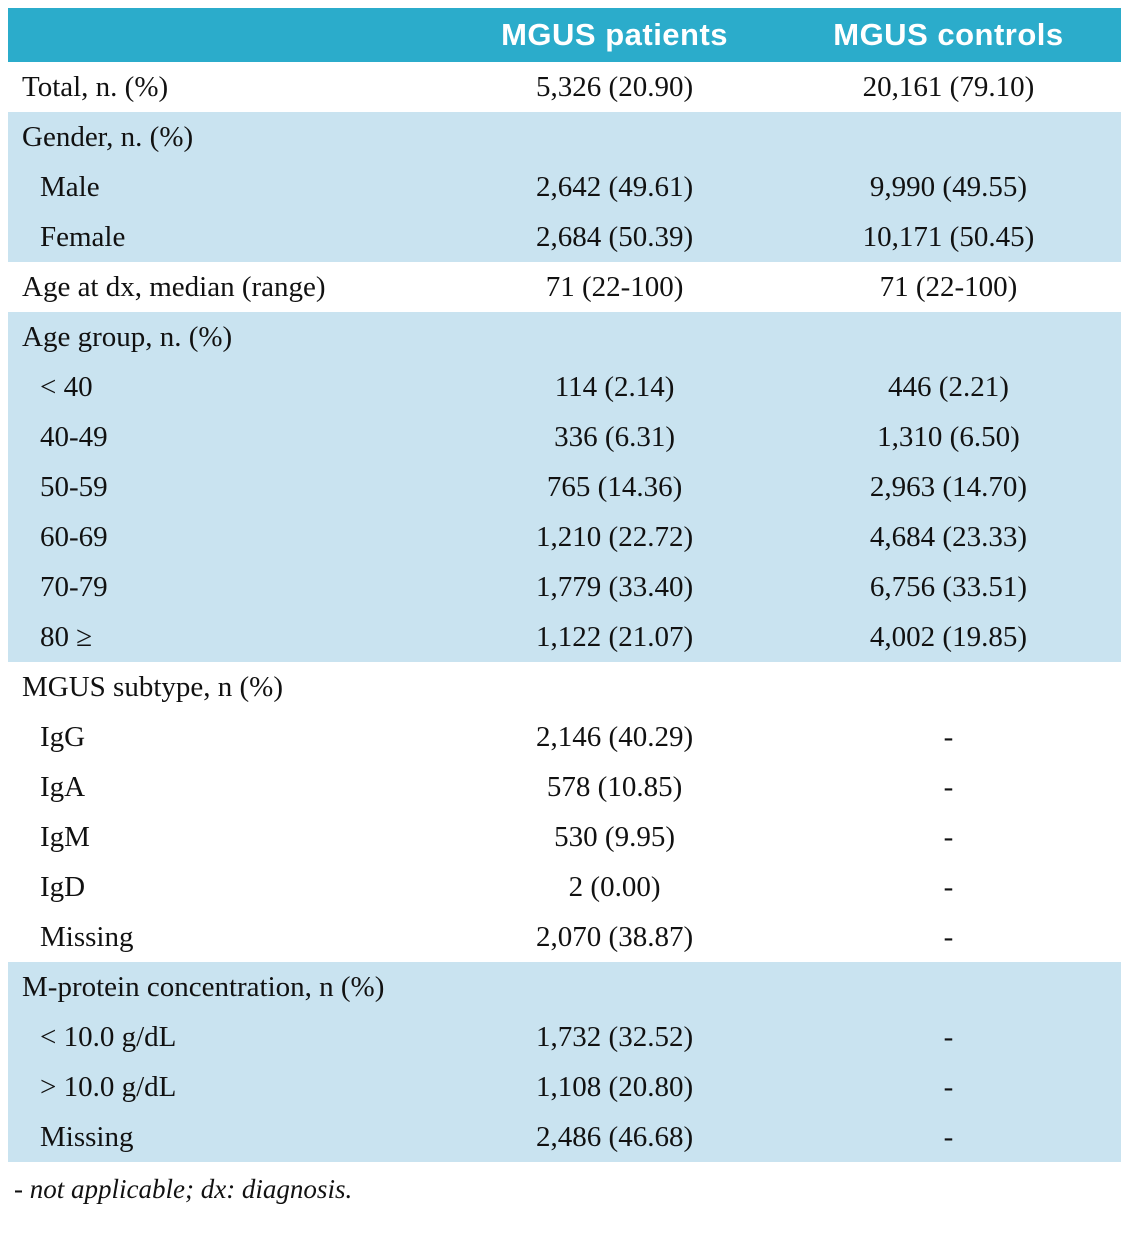 This screenshot has height=1260, width=1129. I want to click on table-row: Total, n. (%) 5,326 (20.90) 20,161 (79.10), so click(564, 87).